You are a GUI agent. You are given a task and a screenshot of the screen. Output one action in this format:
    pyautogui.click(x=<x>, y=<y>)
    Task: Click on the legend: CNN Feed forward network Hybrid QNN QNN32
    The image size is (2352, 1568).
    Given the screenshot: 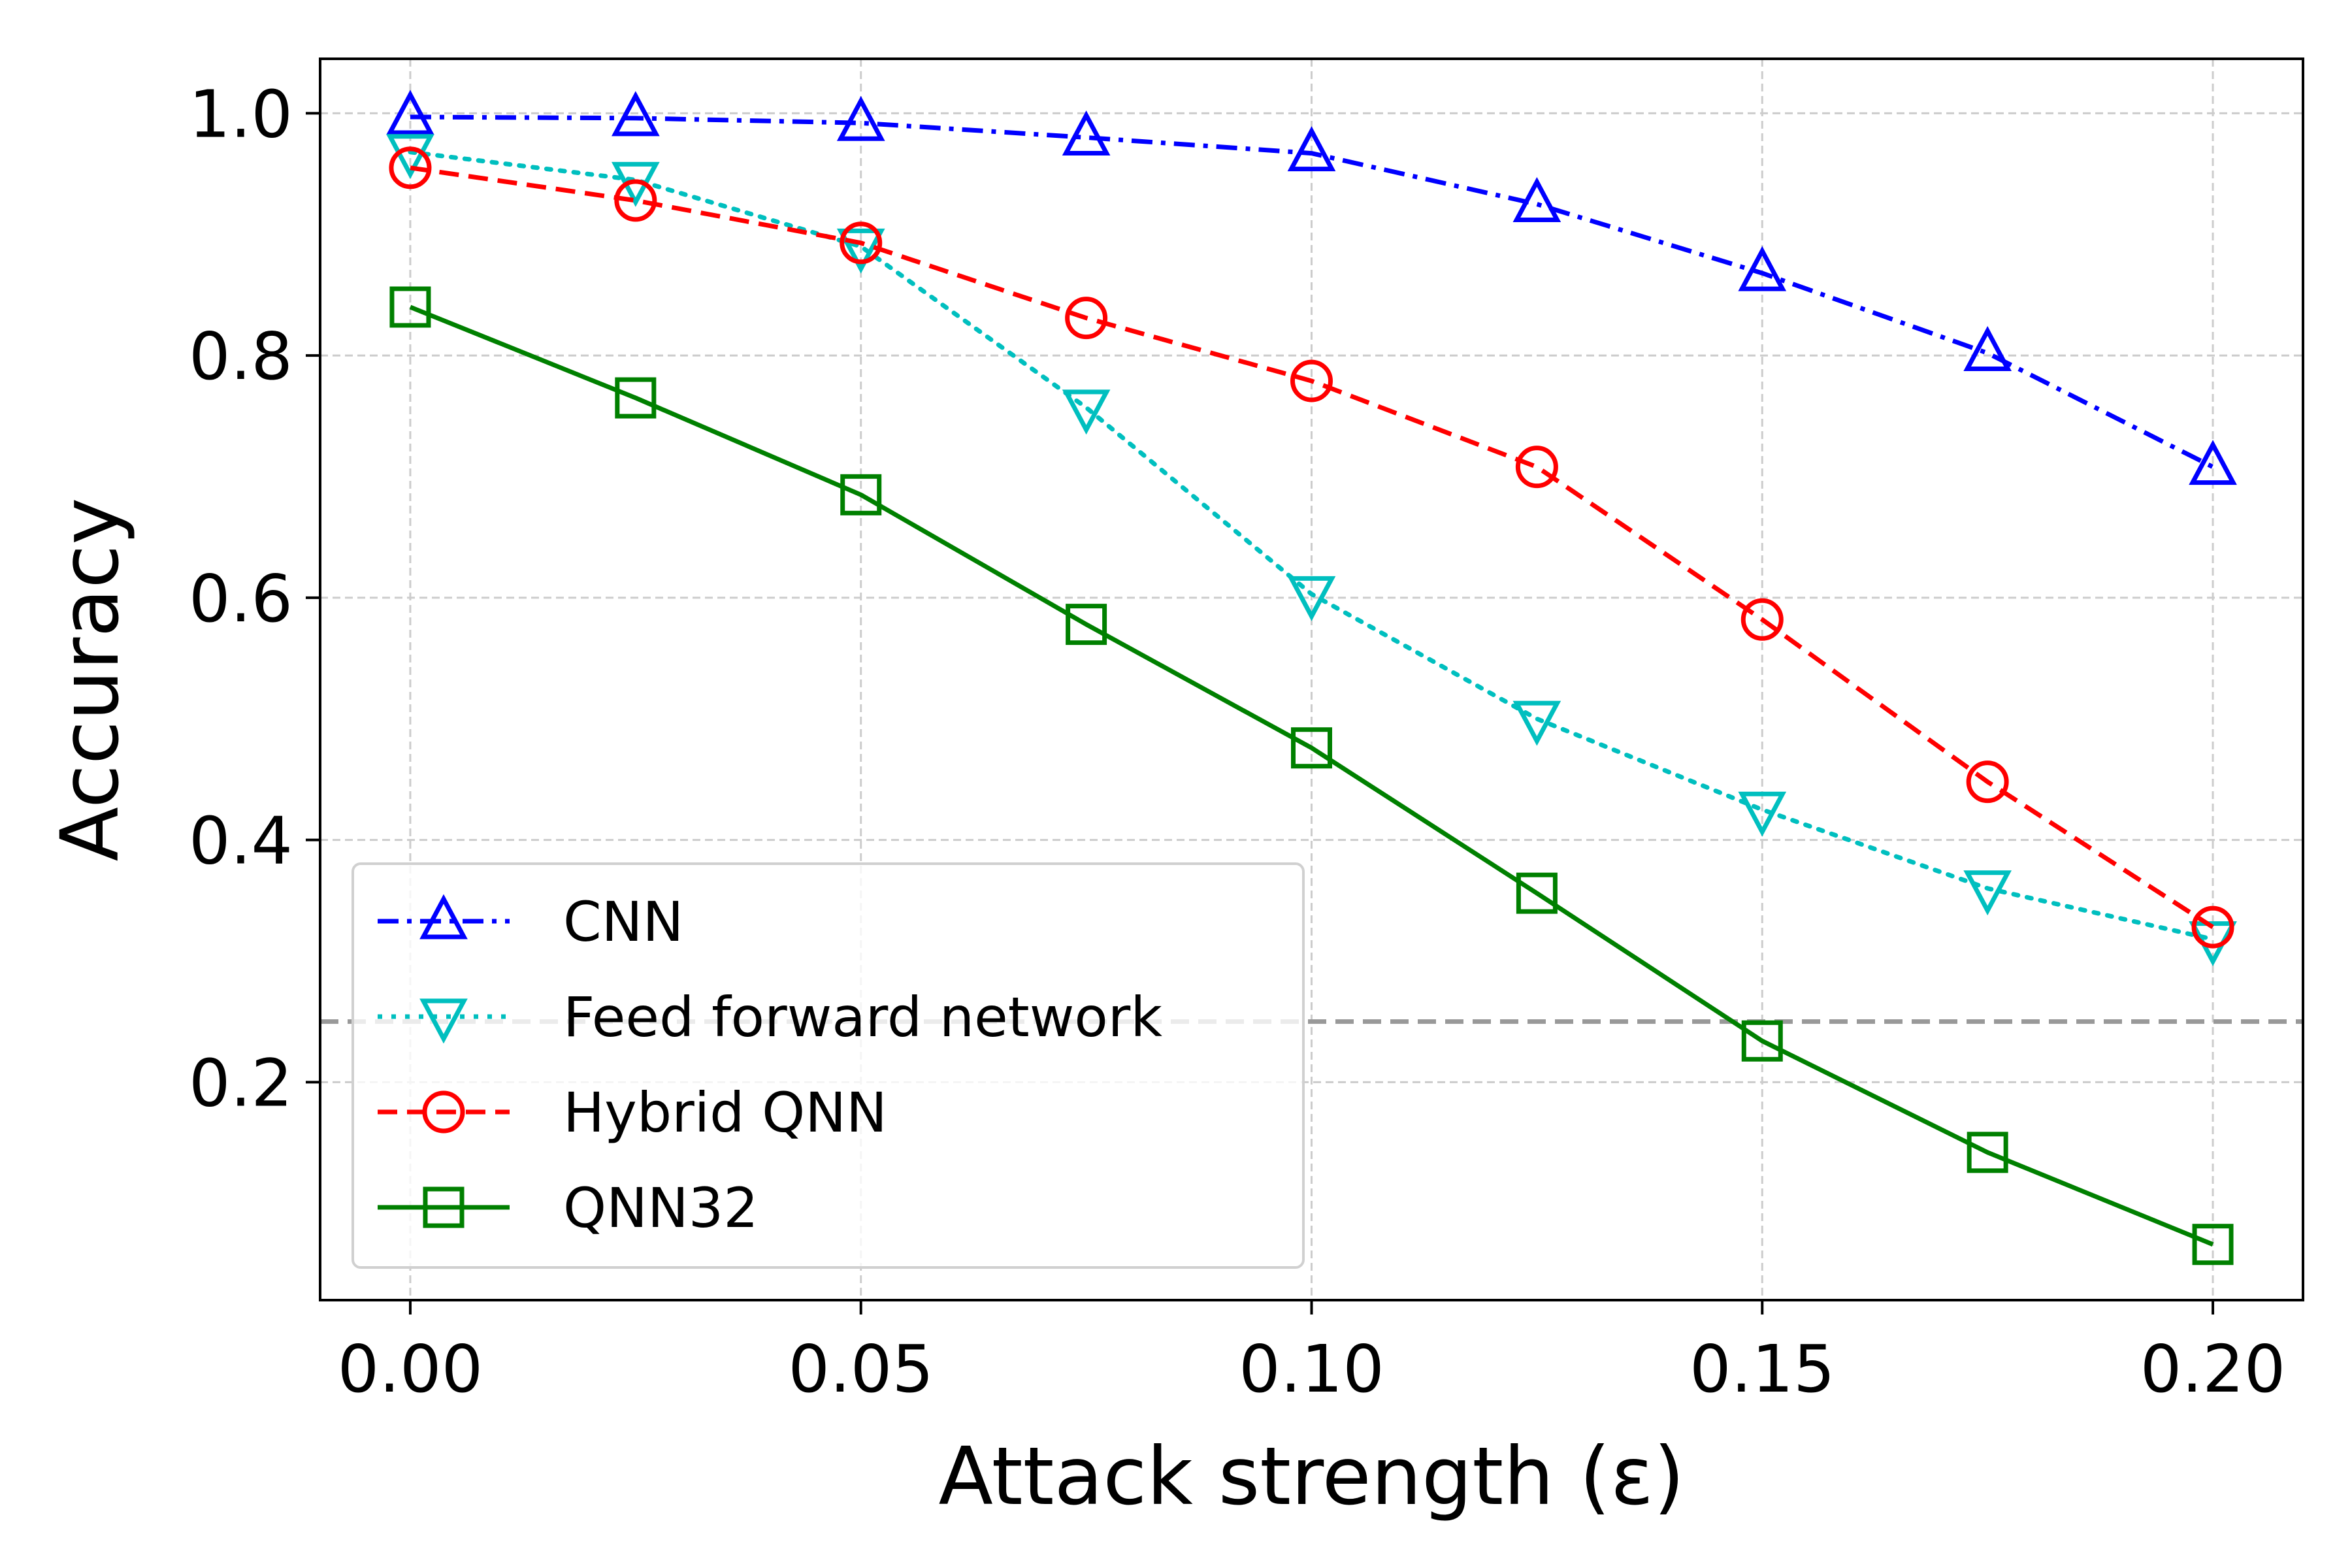 What is the action you would take?
    pyautogui.click(x=828, y=1065)
    